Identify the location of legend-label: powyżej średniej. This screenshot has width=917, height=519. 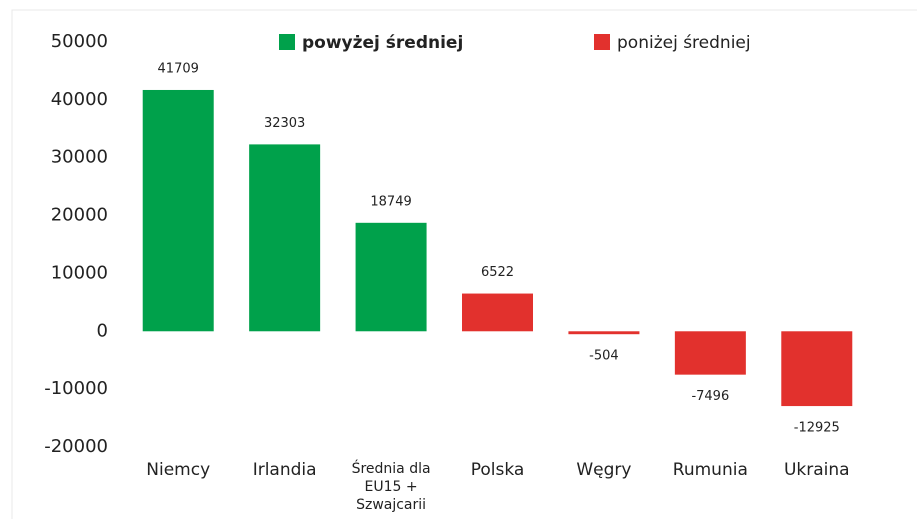
(382, 43).